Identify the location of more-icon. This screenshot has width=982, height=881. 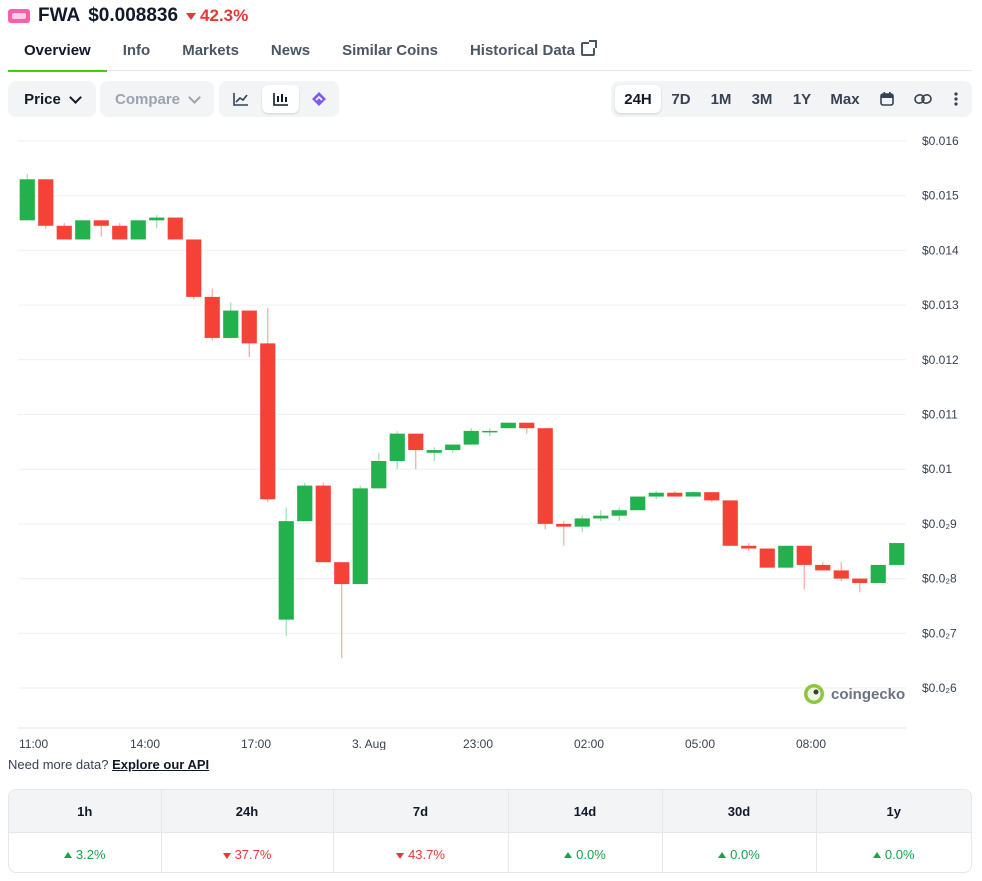
(956, 99).